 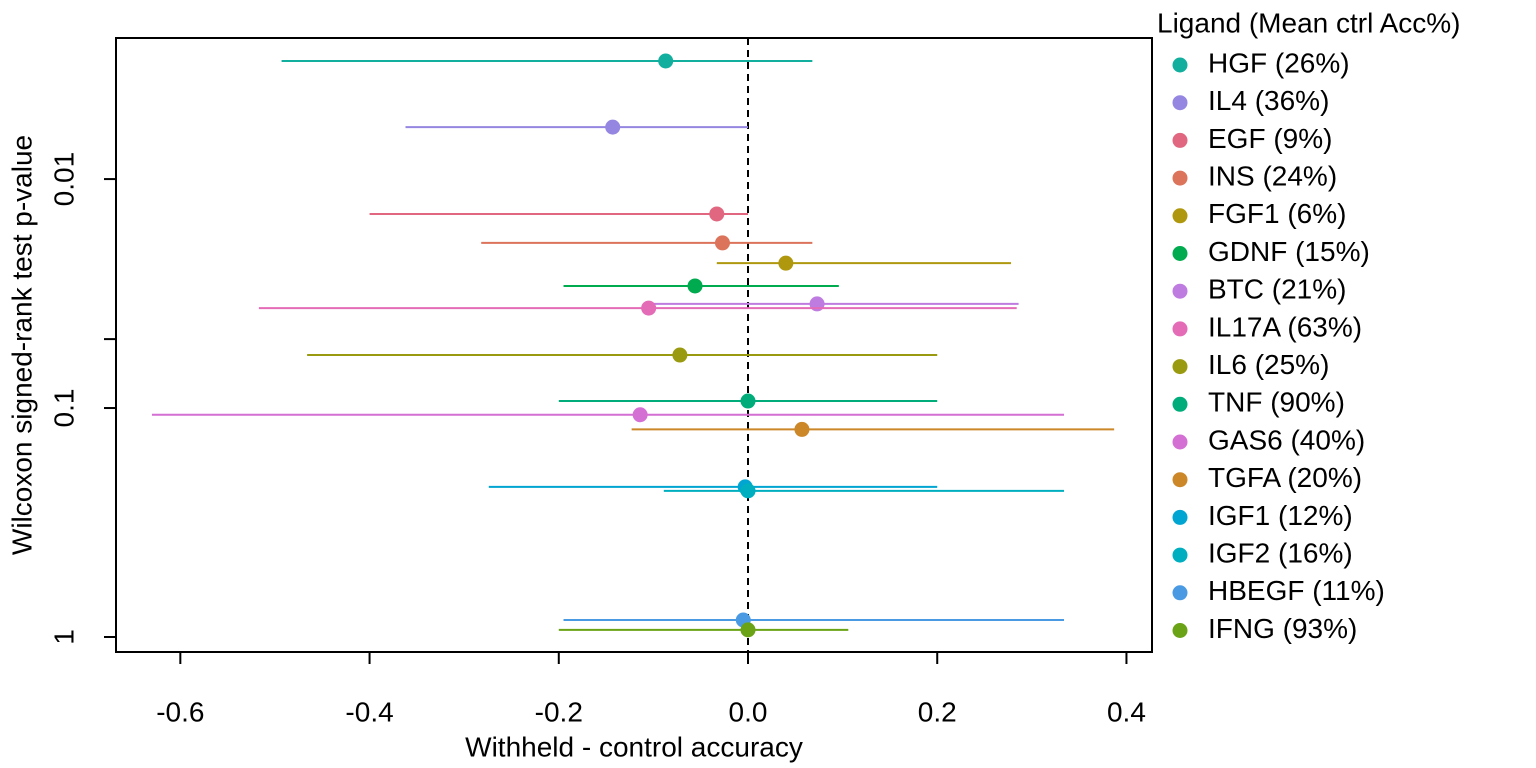 What do you see at coordinates (369, 711) in the screenshot?
I see `x-tick-label: -0.4` at bounding box center [369, 711].